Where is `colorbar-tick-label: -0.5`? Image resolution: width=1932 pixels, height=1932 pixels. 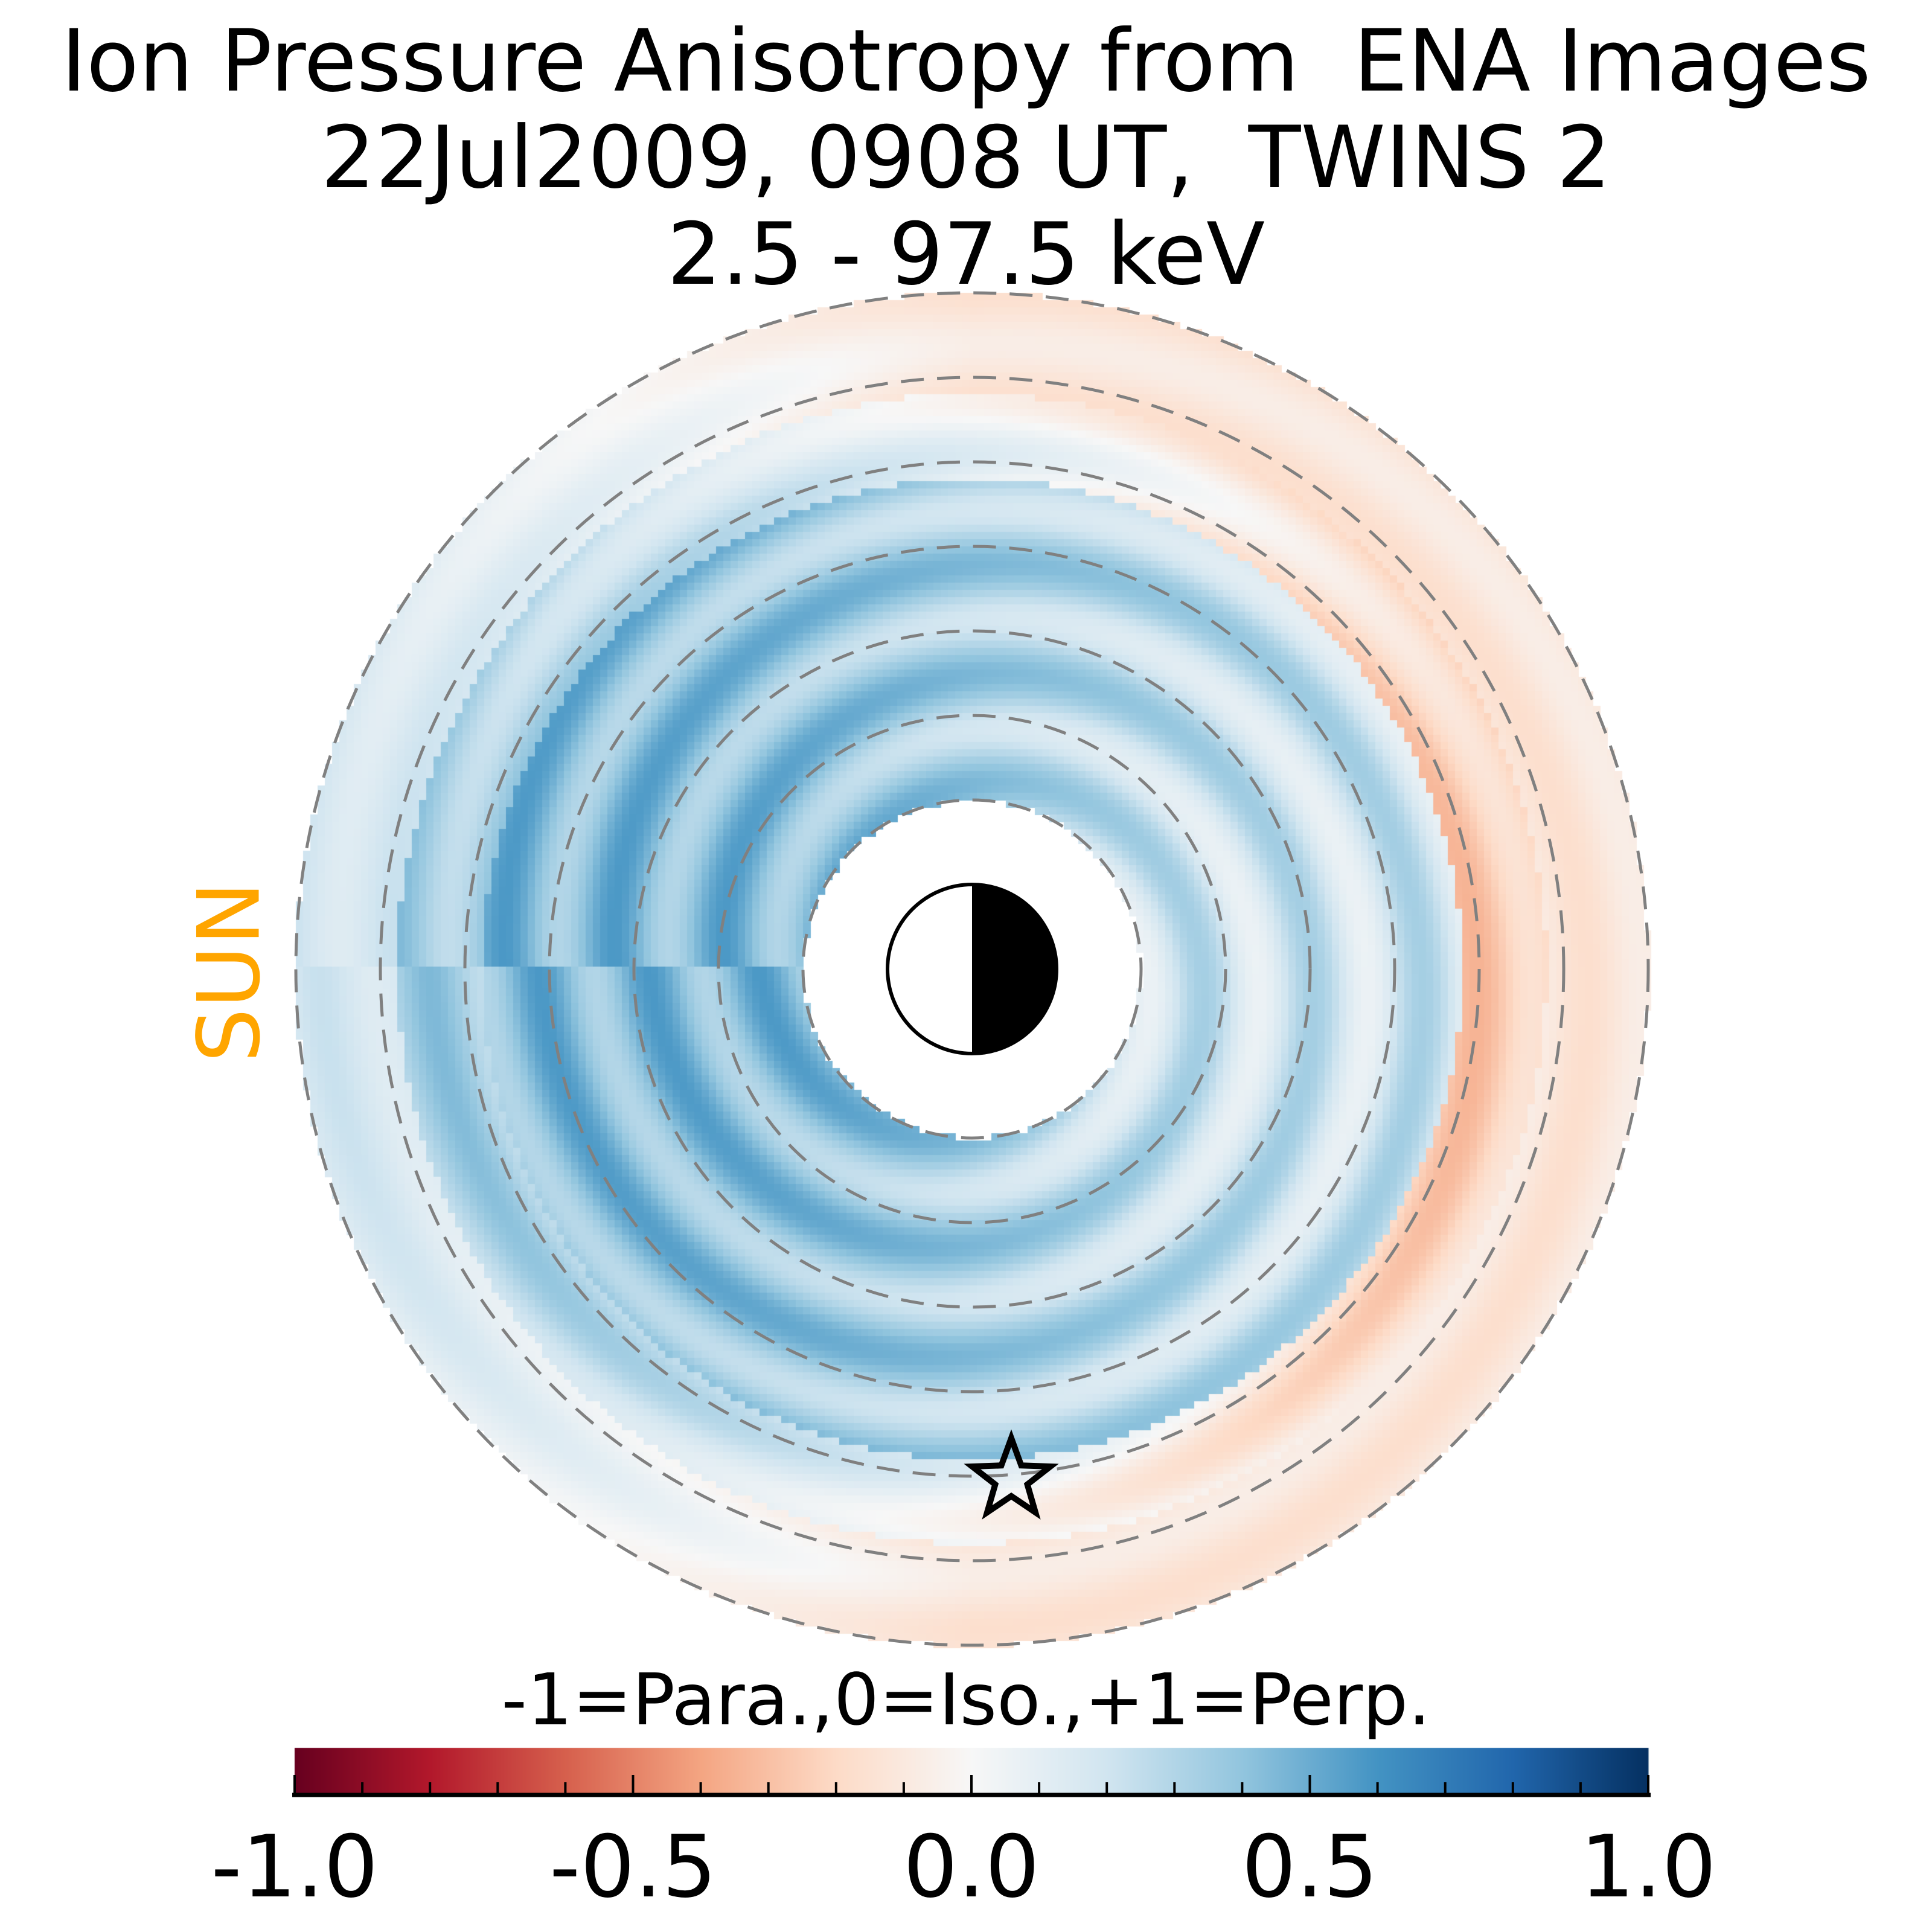 colorbar-tick-label: -0.5 is located at coordinates (633, 1867).